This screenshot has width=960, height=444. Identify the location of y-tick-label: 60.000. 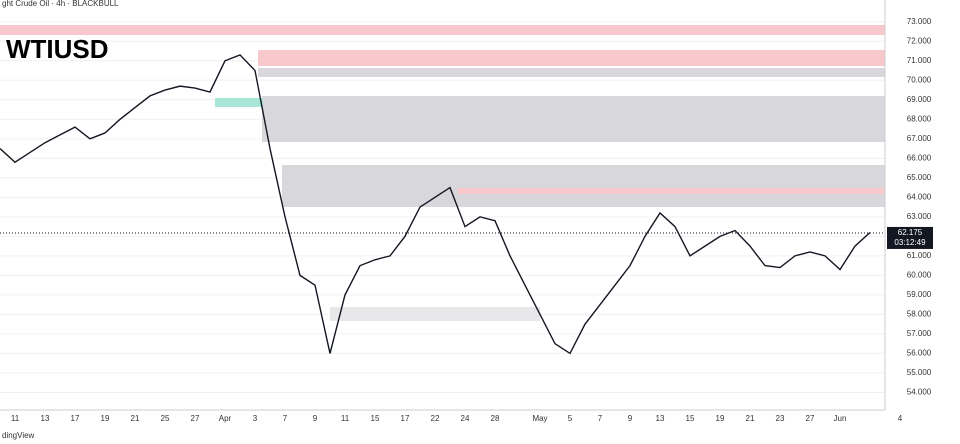
(919, 274).